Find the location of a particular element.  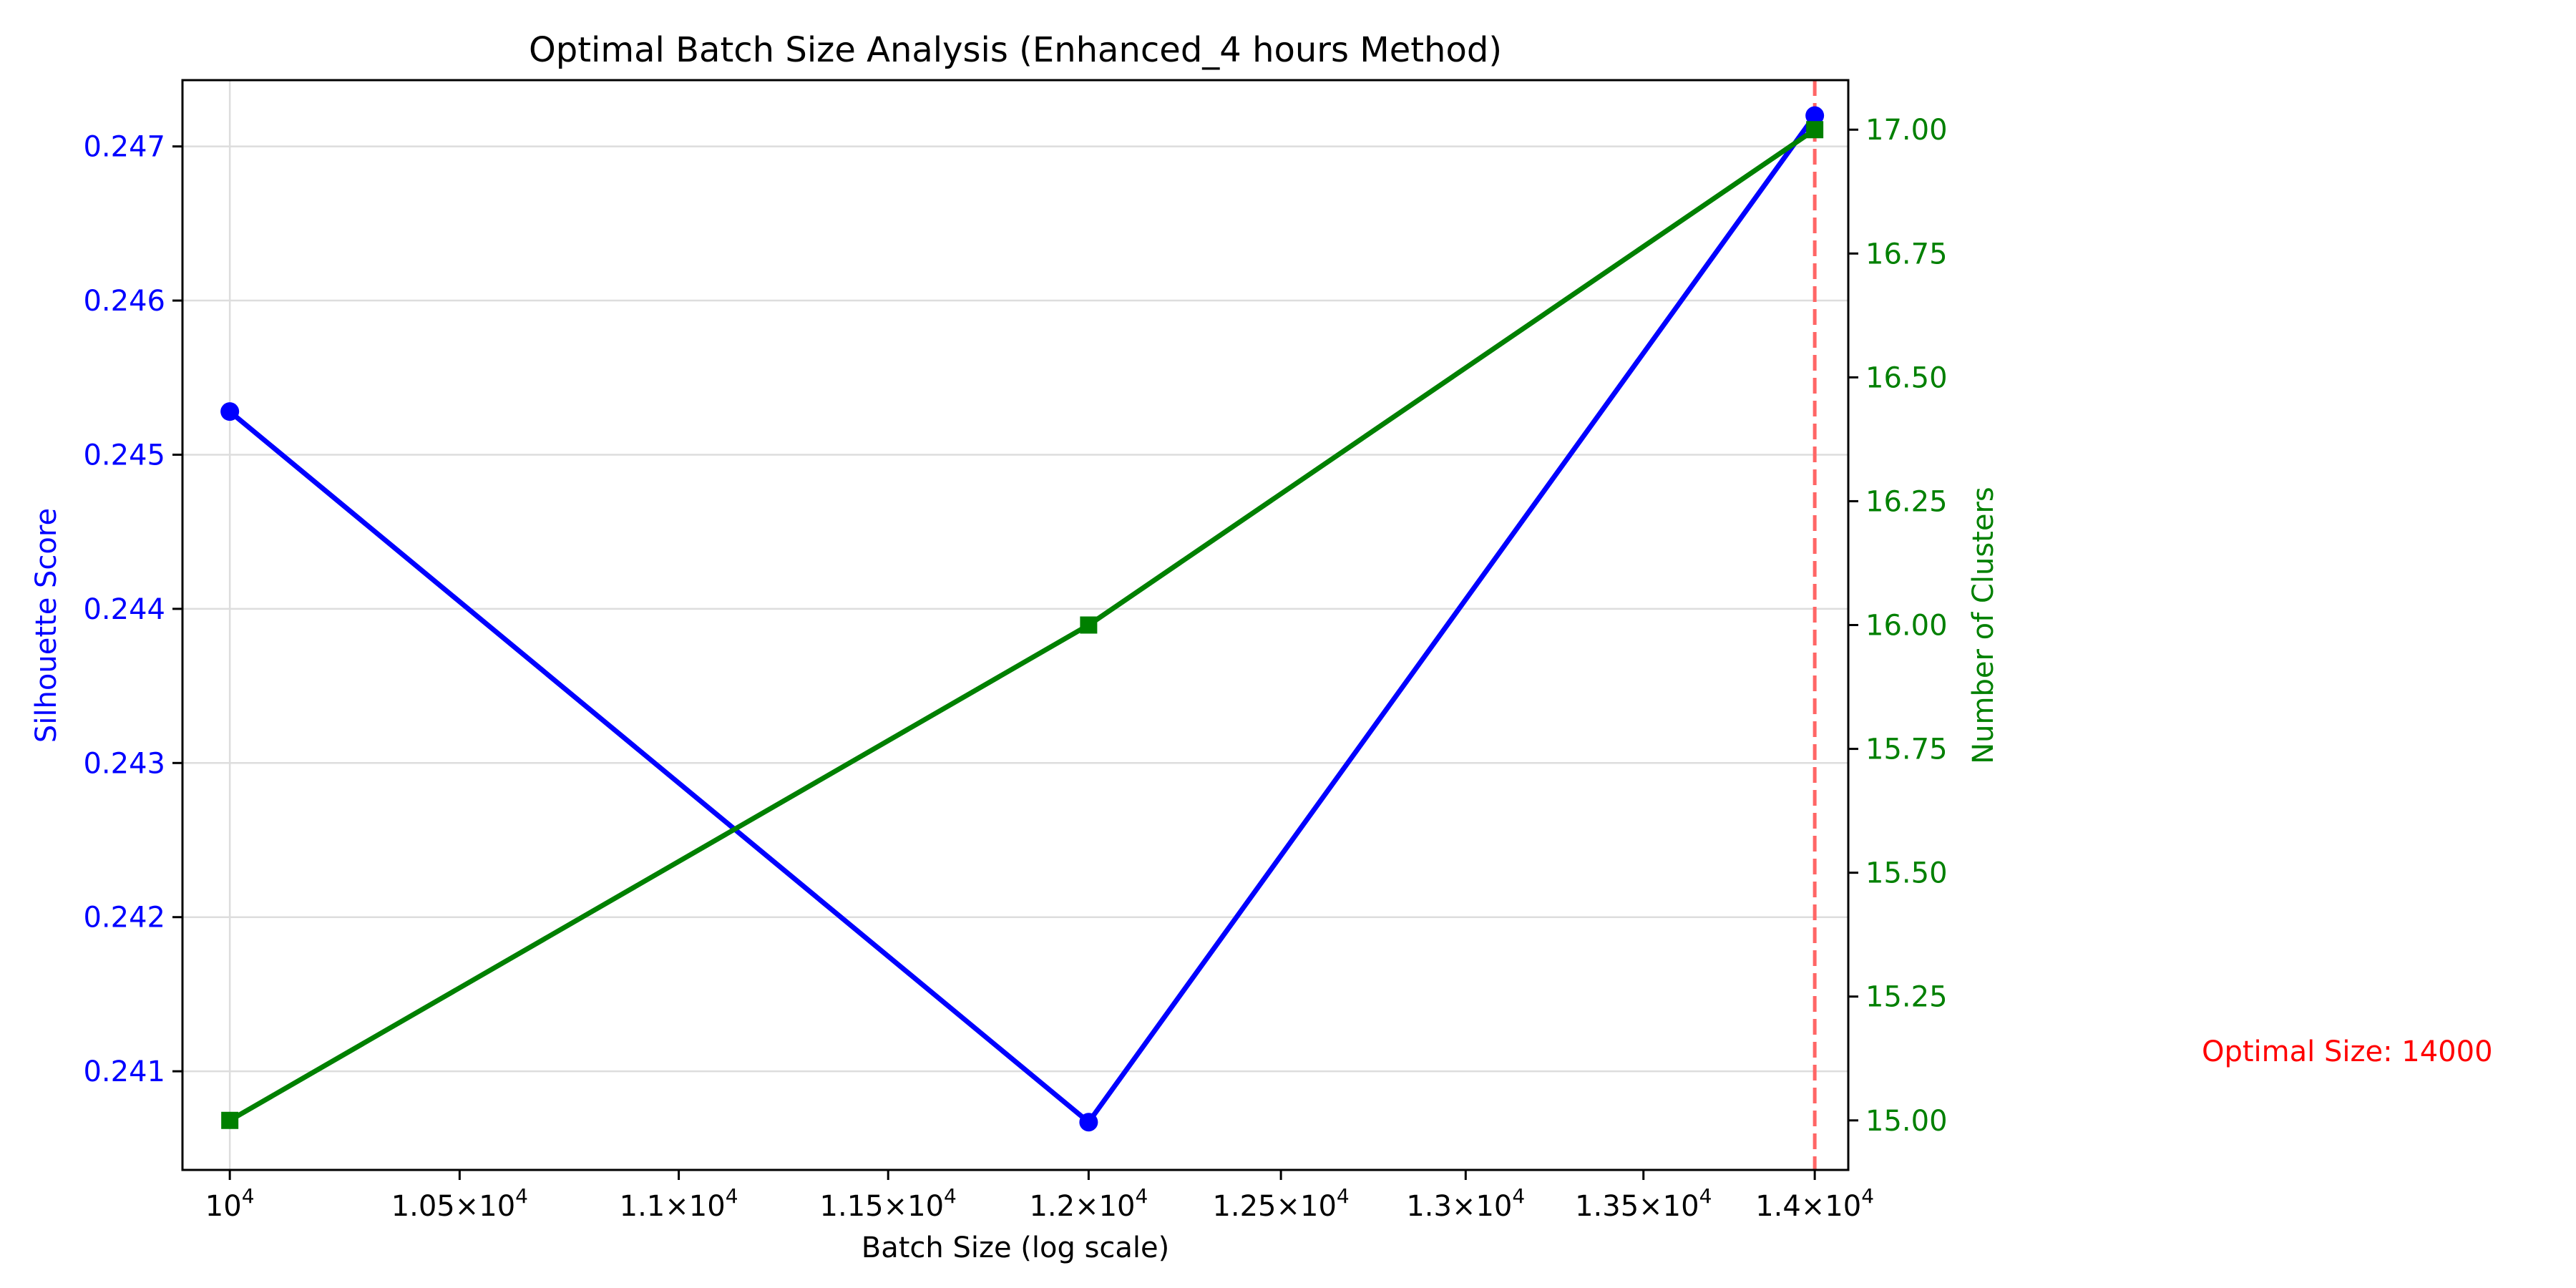

x-tick-label: 1.2×10⁴ is located at coordinates (1088, 1203).